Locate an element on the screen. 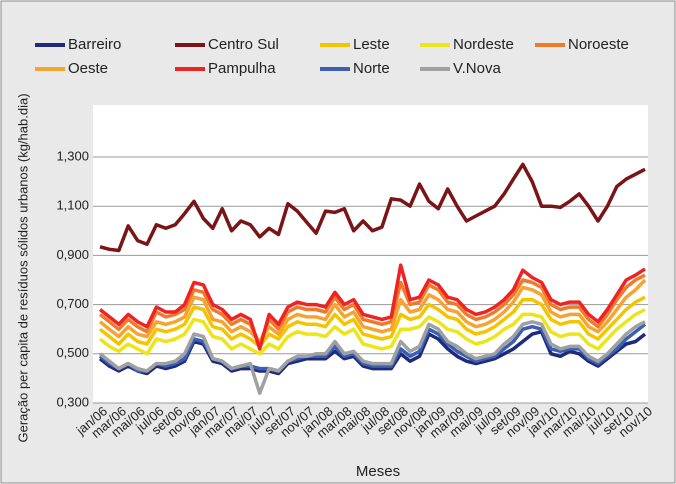 The image size is (676, 484). y-tick-label: 0,900 is located at coordinates (72, 254).